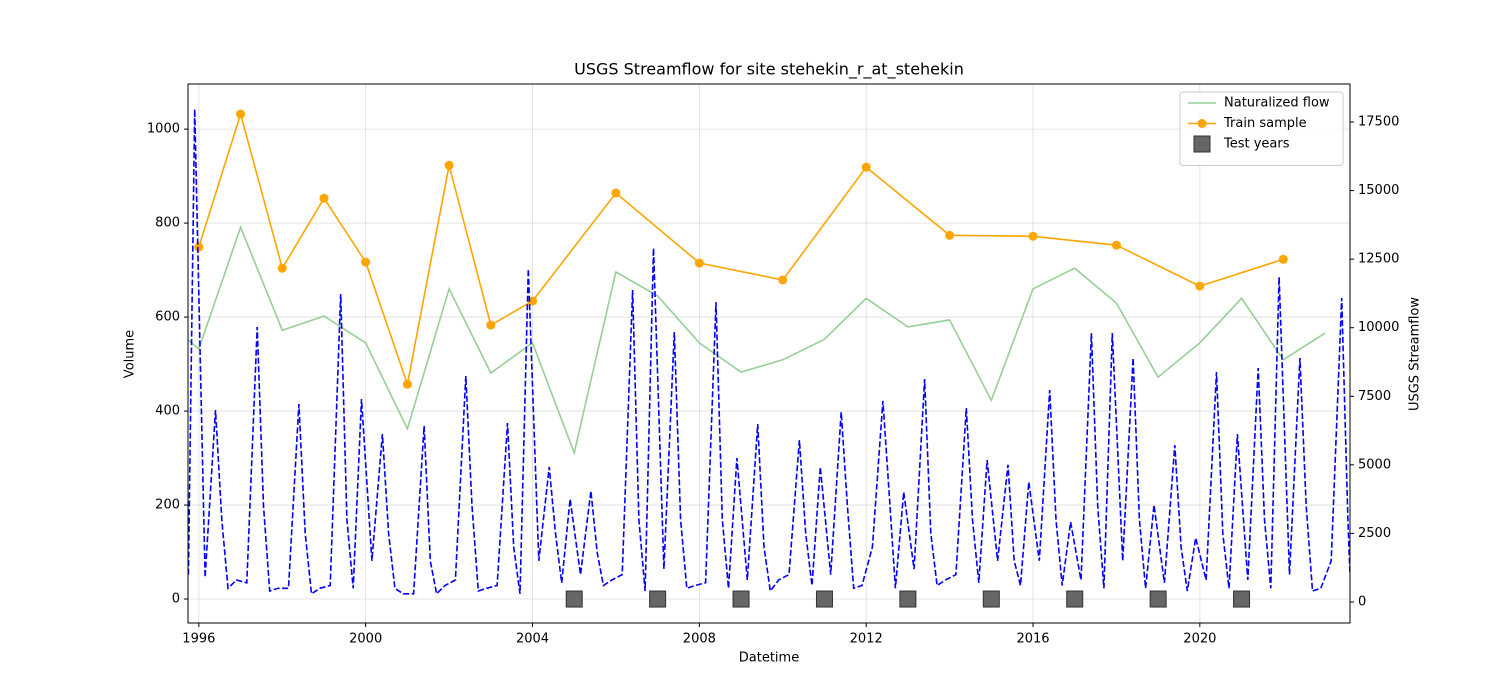 Image resolution: width=1500 pixels, height=700 pixels. What do you see at coordinates (176, 599) in the screenshot?
I see `y-tick-label: 0` at bounding box center [176, 599].